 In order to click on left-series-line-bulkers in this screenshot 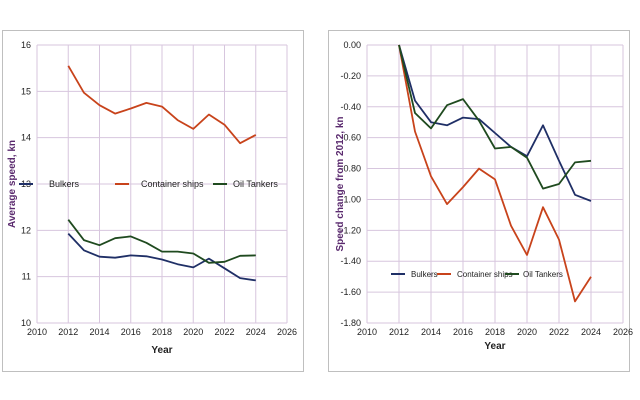, I will do `click(161, 257)`.